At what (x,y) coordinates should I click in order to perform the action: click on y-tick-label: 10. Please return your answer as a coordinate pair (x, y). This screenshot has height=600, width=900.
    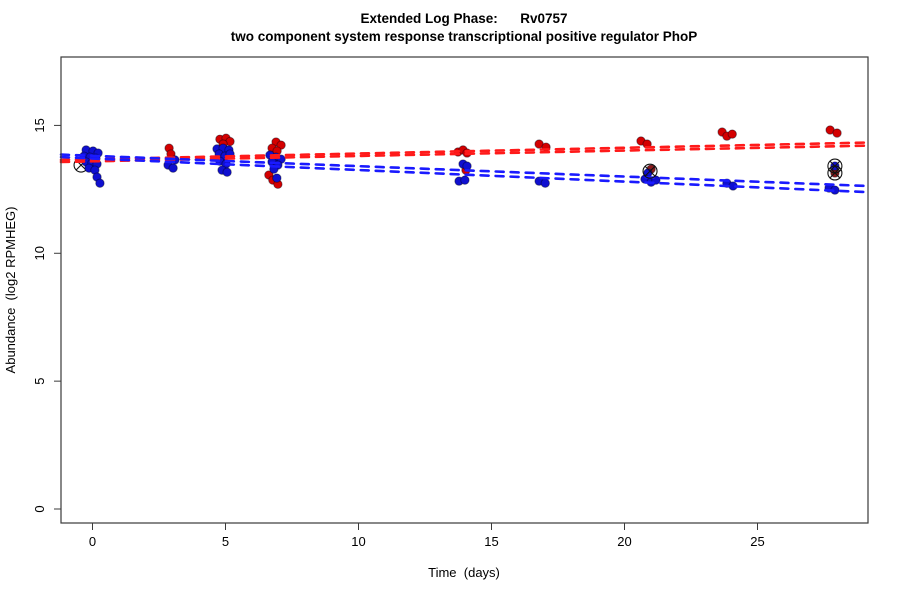
    Looking at the image, I should click on (39, 253).